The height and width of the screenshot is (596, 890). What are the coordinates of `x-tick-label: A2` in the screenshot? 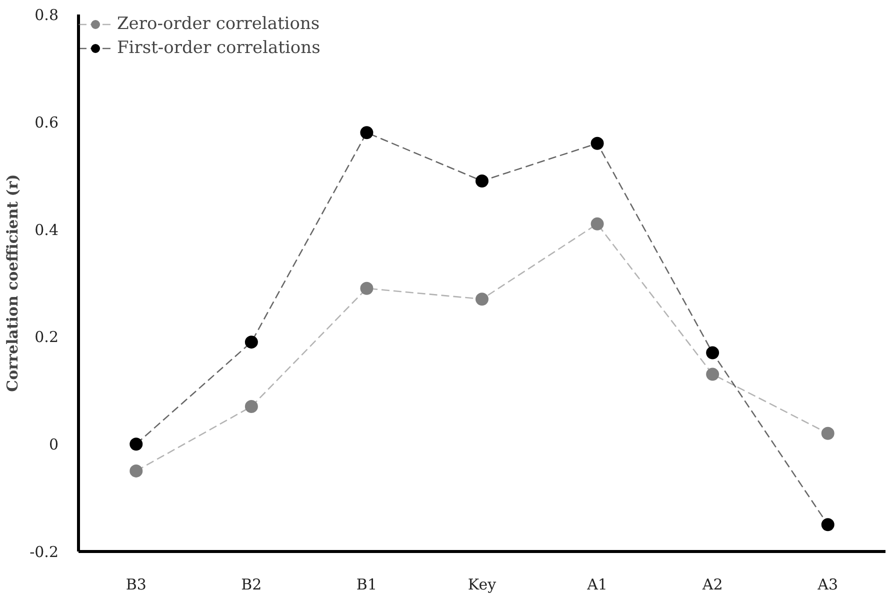 It's located at (712, 585).